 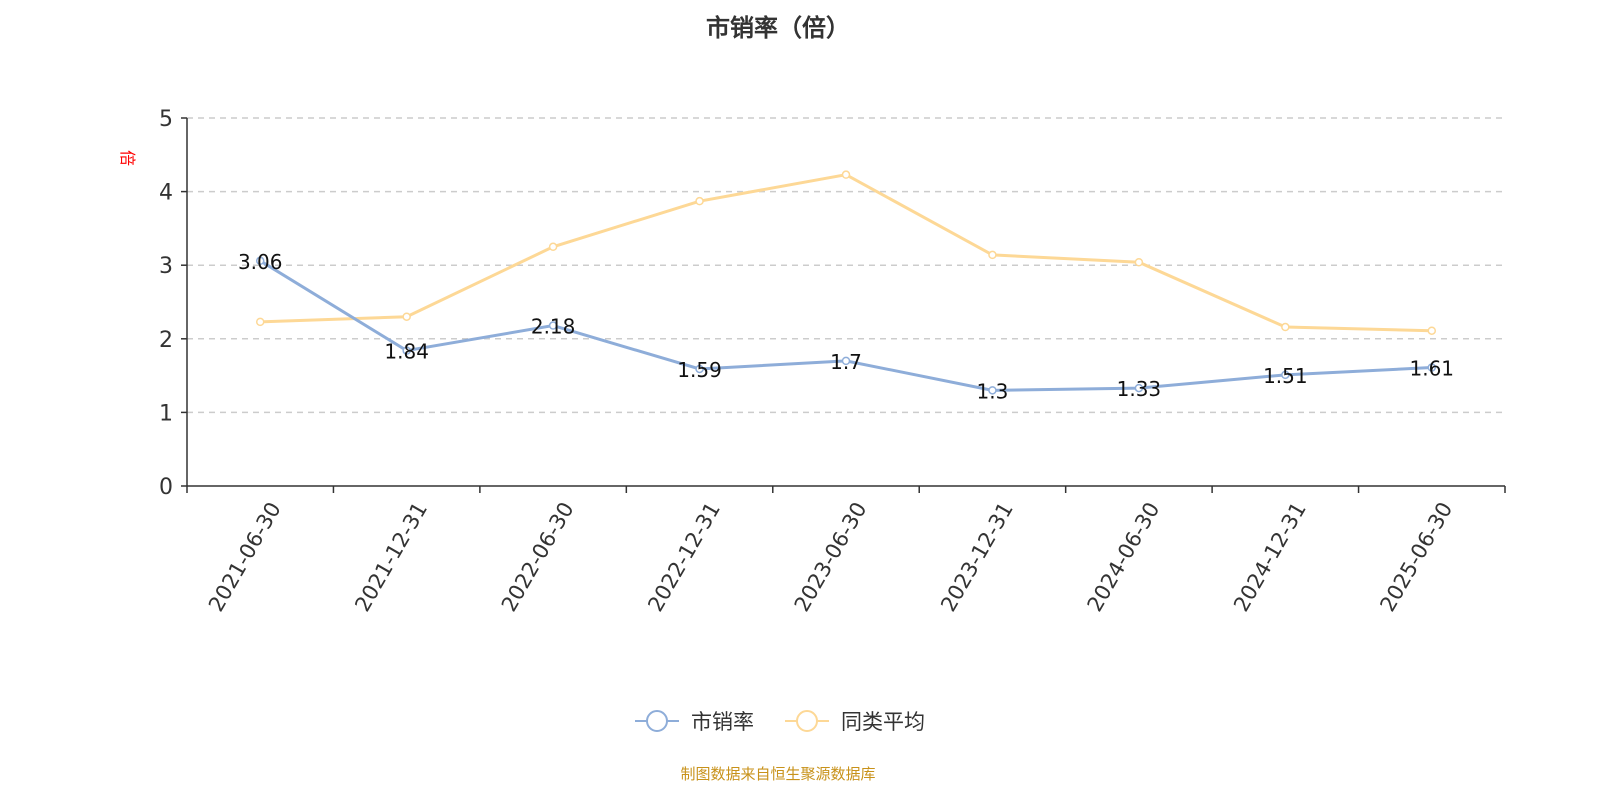 I want to click on data-label: 3.06, so click(x=260, y=262).